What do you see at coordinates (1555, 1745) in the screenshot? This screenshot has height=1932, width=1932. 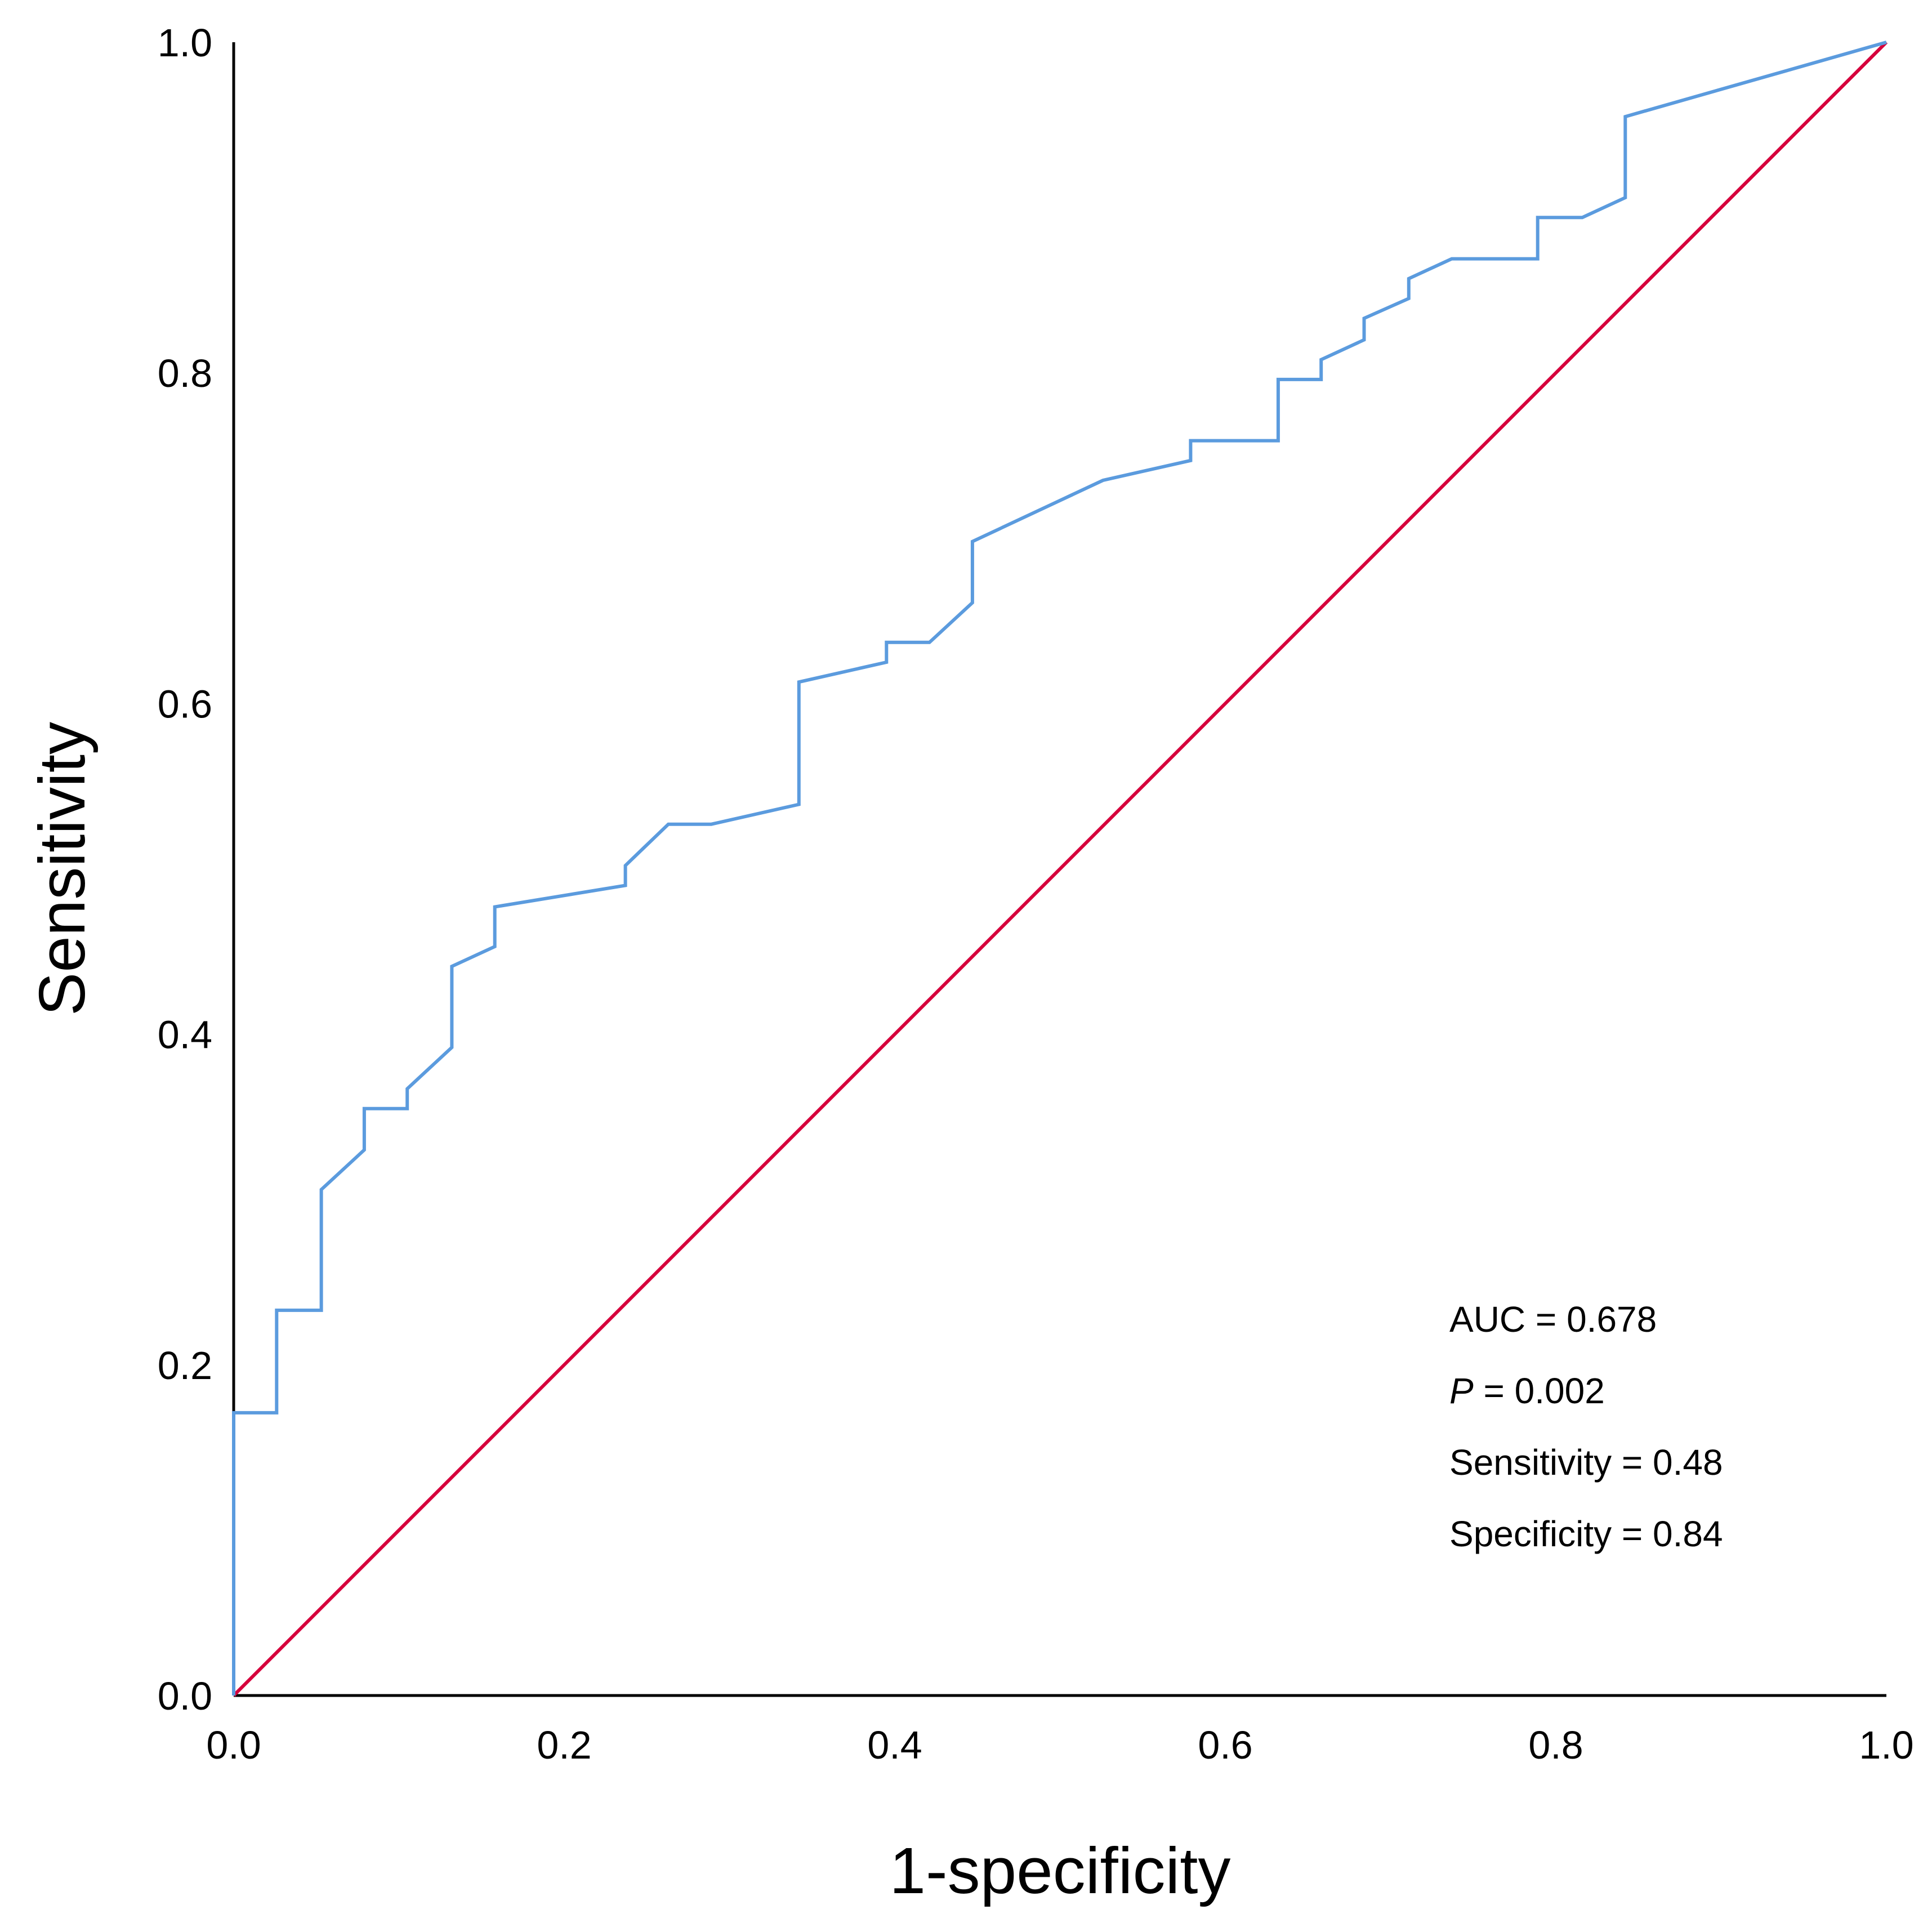 I see `x-tick-label: 0.8` at bounding box center [1555, 1745].